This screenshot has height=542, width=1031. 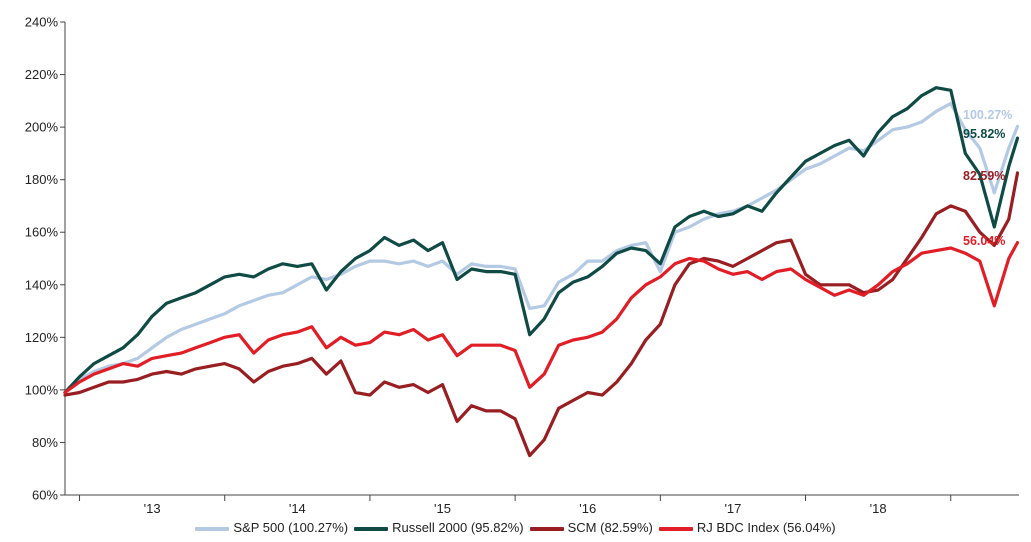 What do you see at coordinates (458, 527) in the screenshot?
I see `legend-label: Russell 2000 (95.82%)` at bounding box center [458, 527].